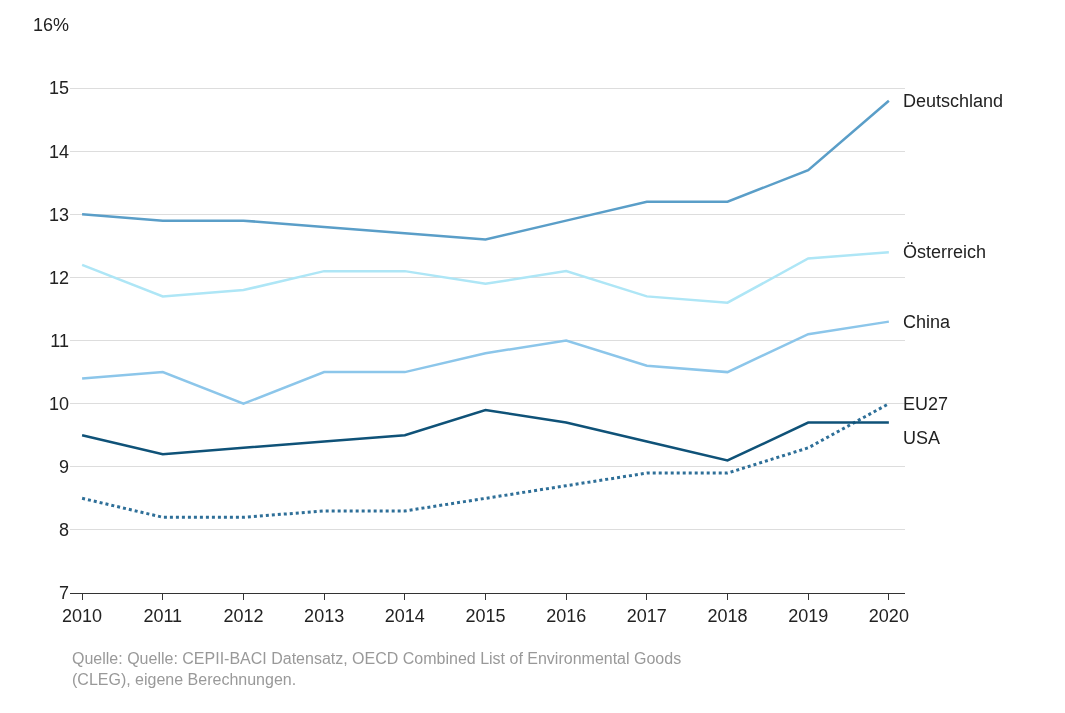 The width and height of the screenshot is (1065, 713). What do you see at coordinates (58, 214) in the screenshot?
I see `y-tick-label: 13` at bounding box center [58, 214].